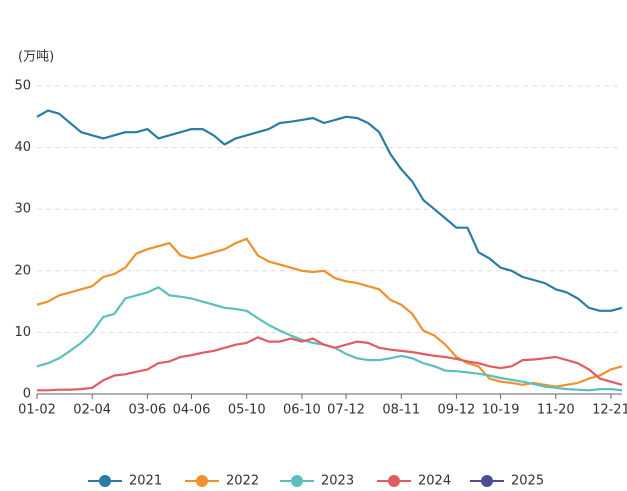  Describe the element at coordinates (242, 481) in the screenshot. I see `legend-label: 2022` at that location.